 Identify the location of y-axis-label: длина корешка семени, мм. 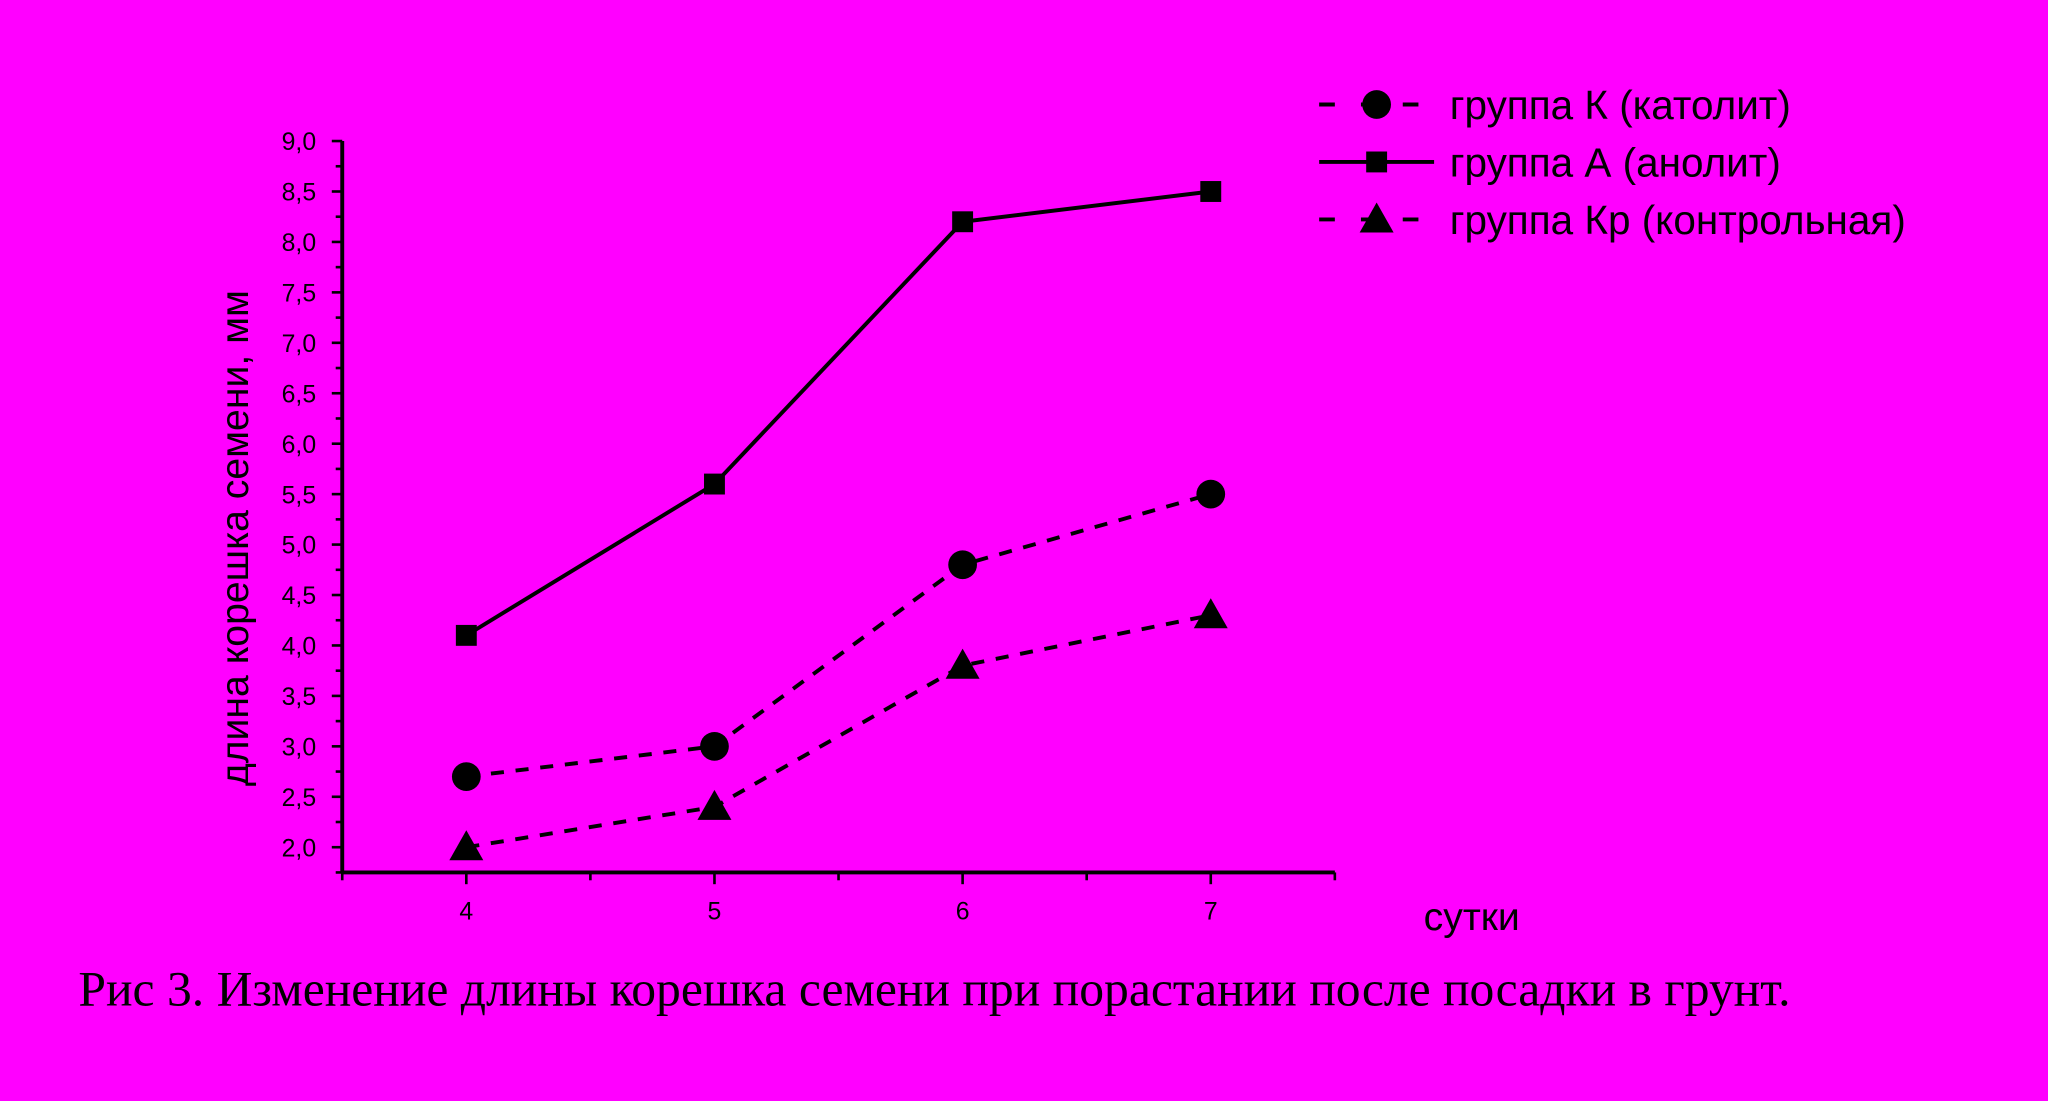
(235, 538).